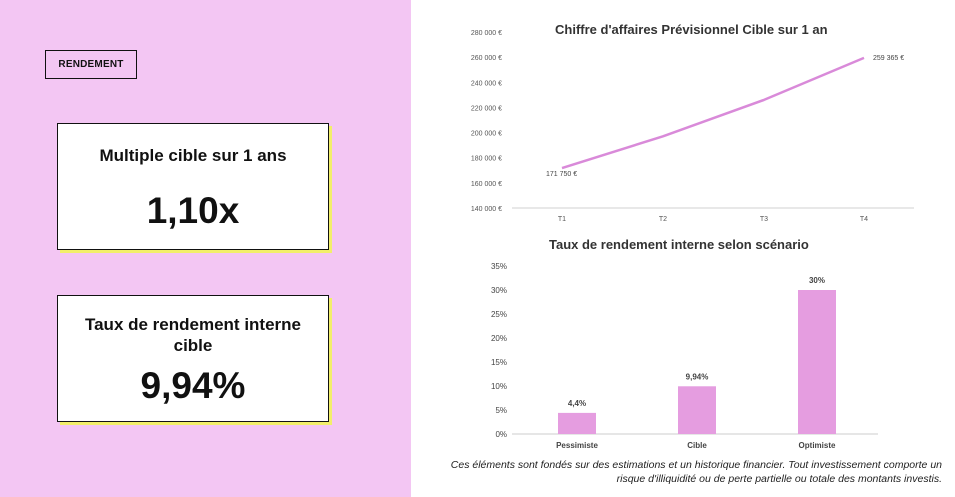 The width and height of the screenshot is (955, 497). What do you see at coordinates (817, 280) in the screenshot?
I see `bar-data-label: 30%` at bounding box center [817, 280].